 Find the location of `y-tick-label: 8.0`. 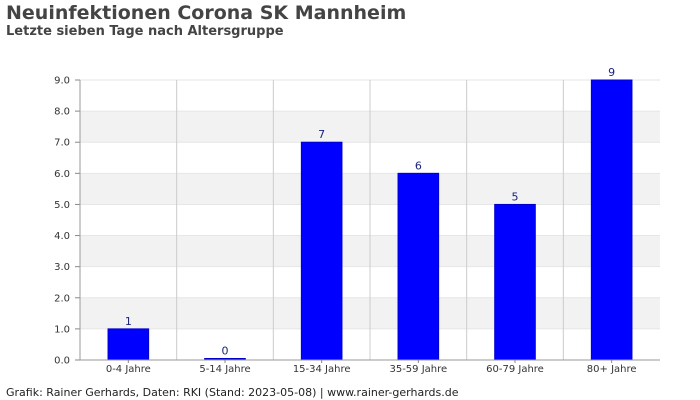

y-tick-label: 8.0 is located at coordinates (62, 112).